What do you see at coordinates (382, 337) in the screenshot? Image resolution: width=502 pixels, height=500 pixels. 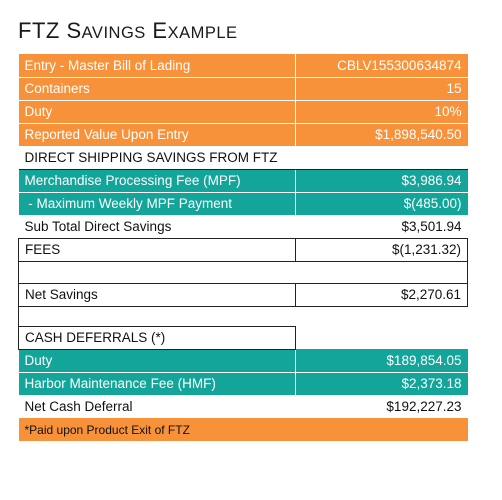 I see `row-value` at bounding box center [382, 337].